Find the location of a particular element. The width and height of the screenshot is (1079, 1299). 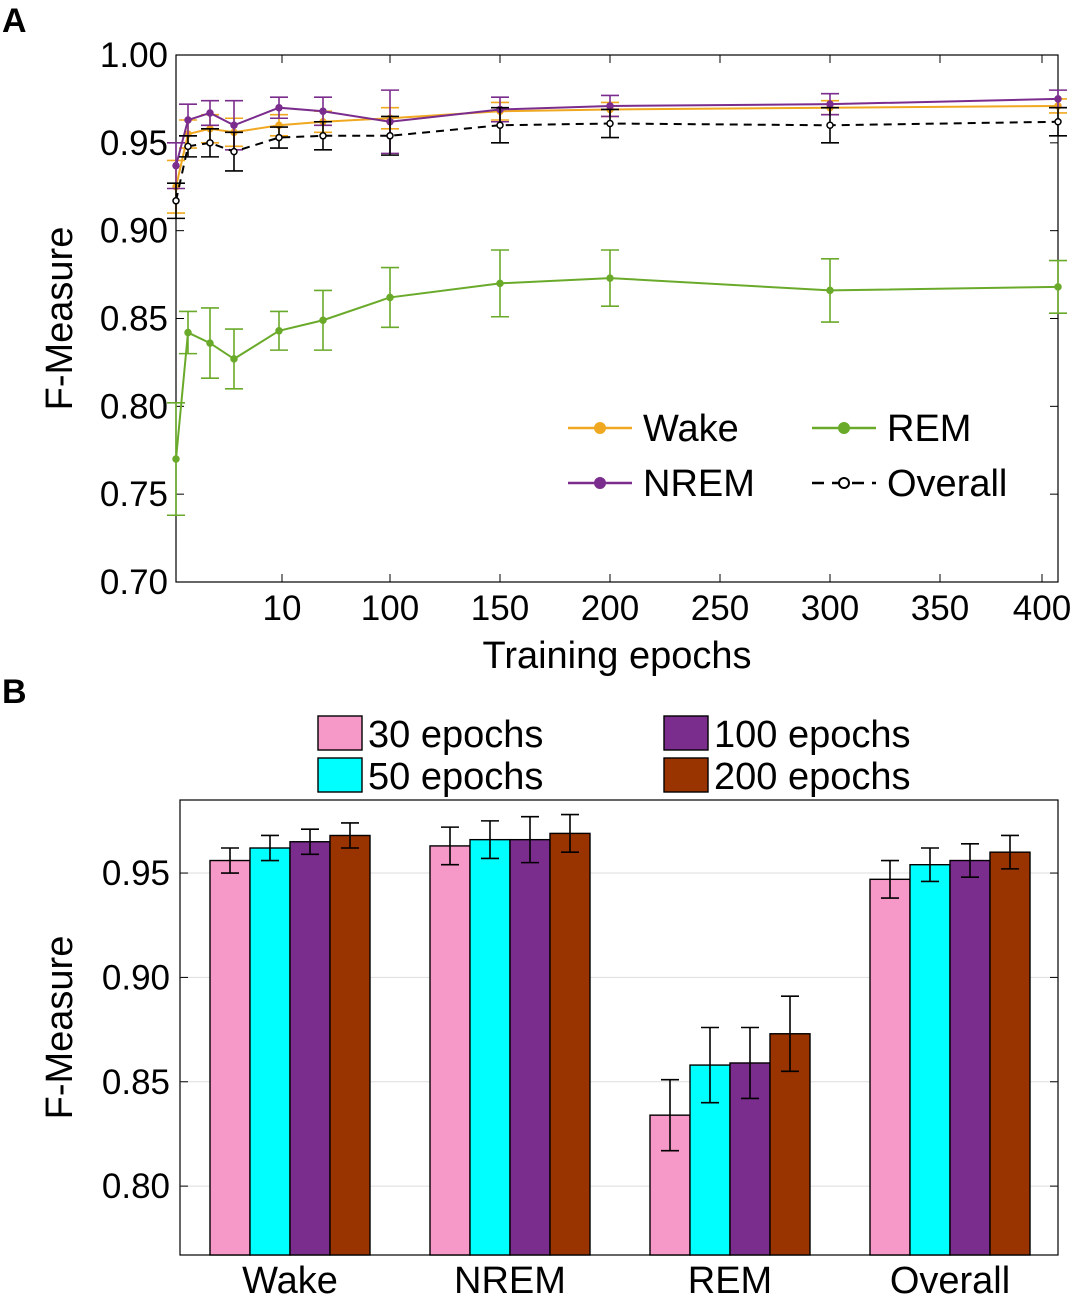

series-overall is located at coordinates (617, 163).